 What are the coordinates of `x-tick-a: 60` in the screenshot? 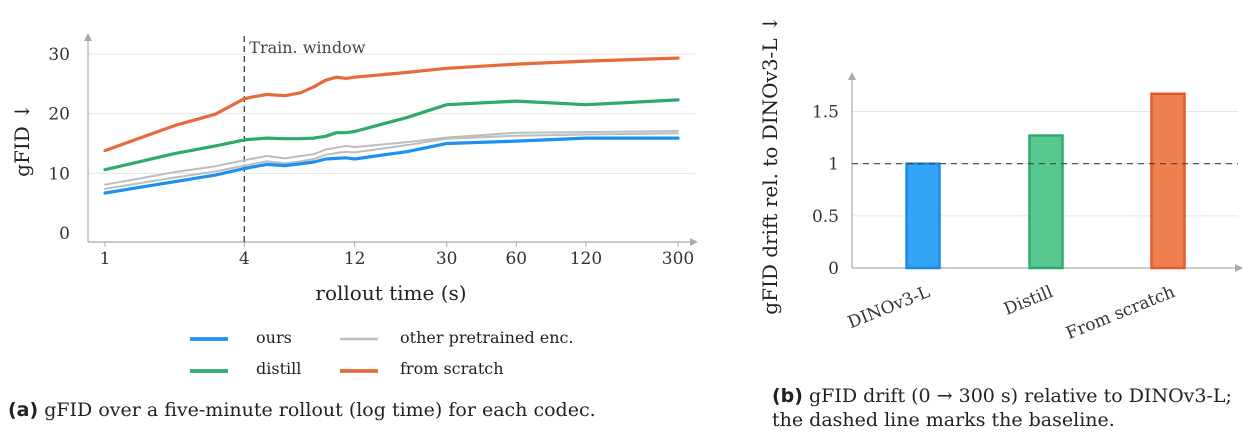 It's located at (516, 259).